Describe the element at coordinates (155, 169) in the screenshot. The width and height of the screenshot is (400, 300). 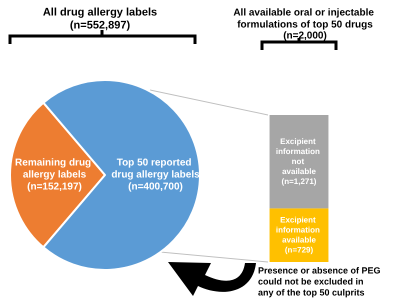
I see `slice-label: Top 50 reported drug allergy labels` at that location.